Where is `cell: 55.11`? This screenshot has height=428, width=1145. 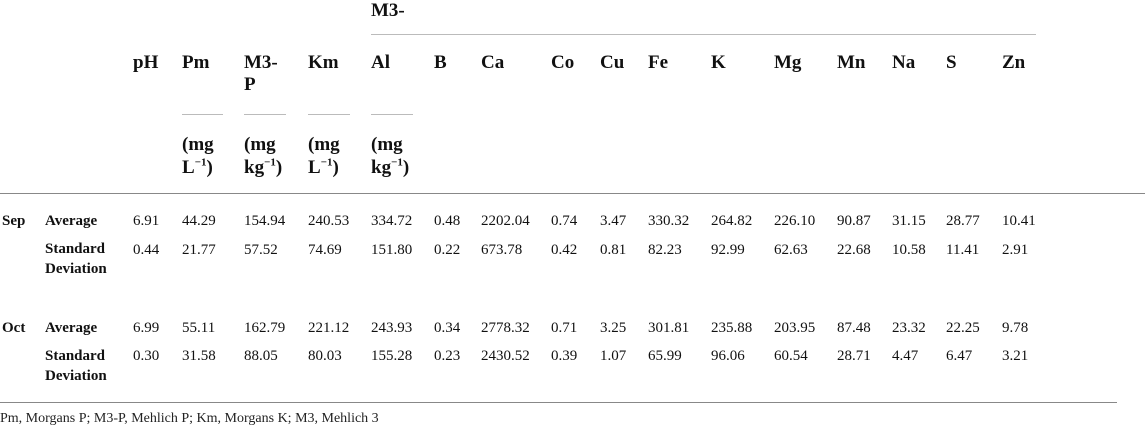 cell: 55.11 is located at coordinates (199, 328).